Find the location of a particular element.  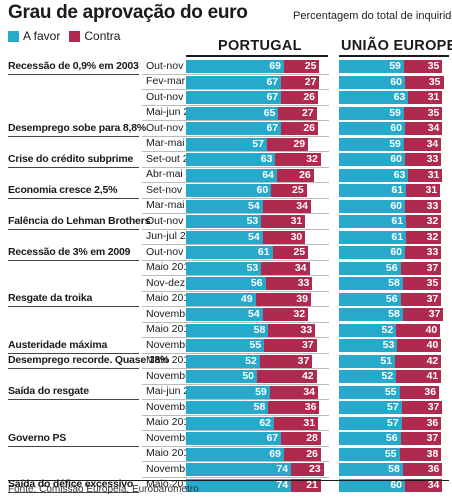

bar-a-favor-portugal: 69 is located at coordinates (235, 454).